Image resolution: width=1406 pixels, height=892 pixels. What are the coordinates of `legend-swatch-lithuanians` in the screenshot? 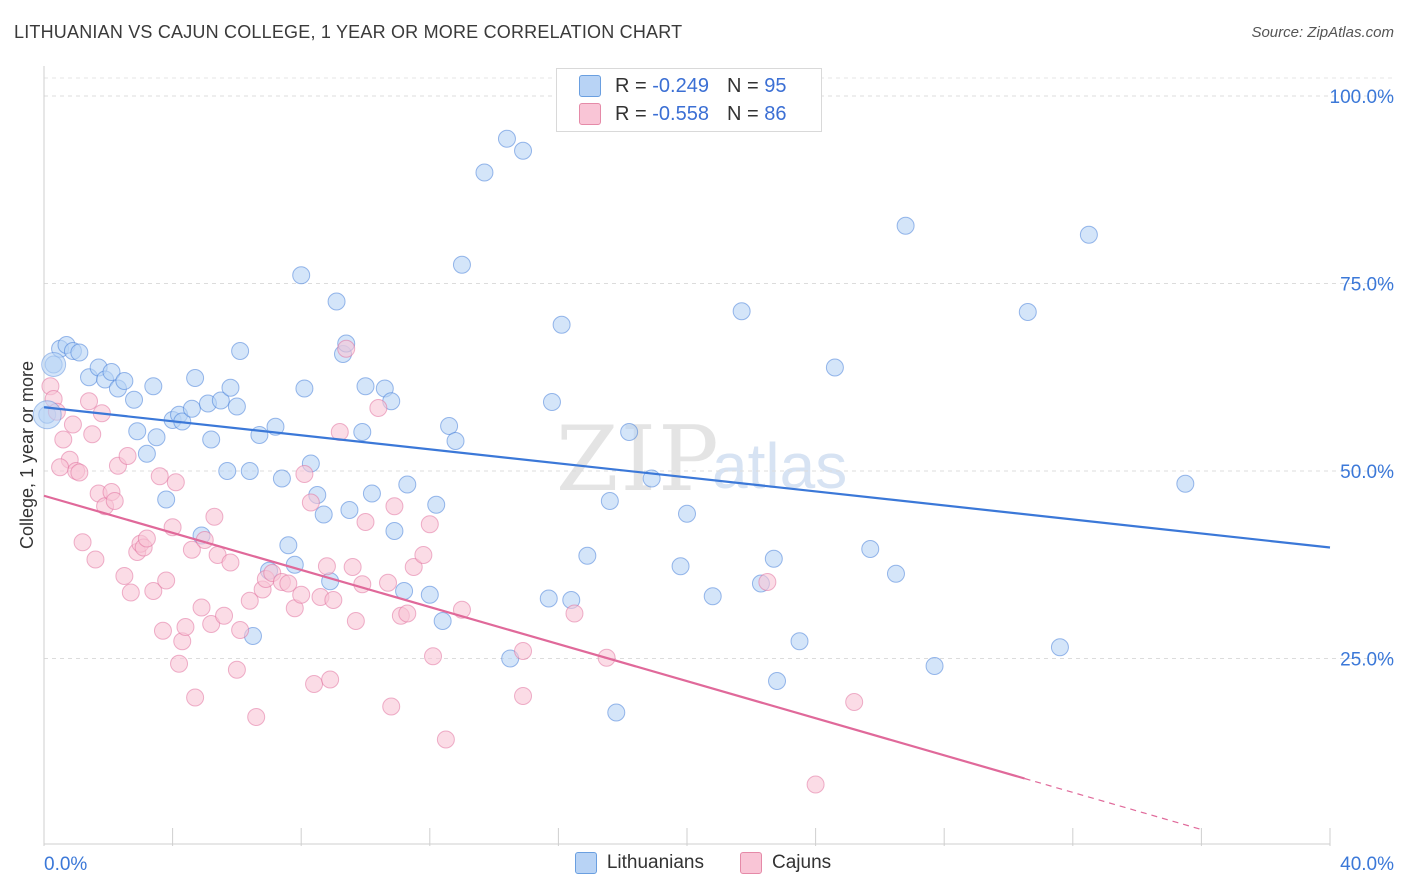 It's located at (590, 86).